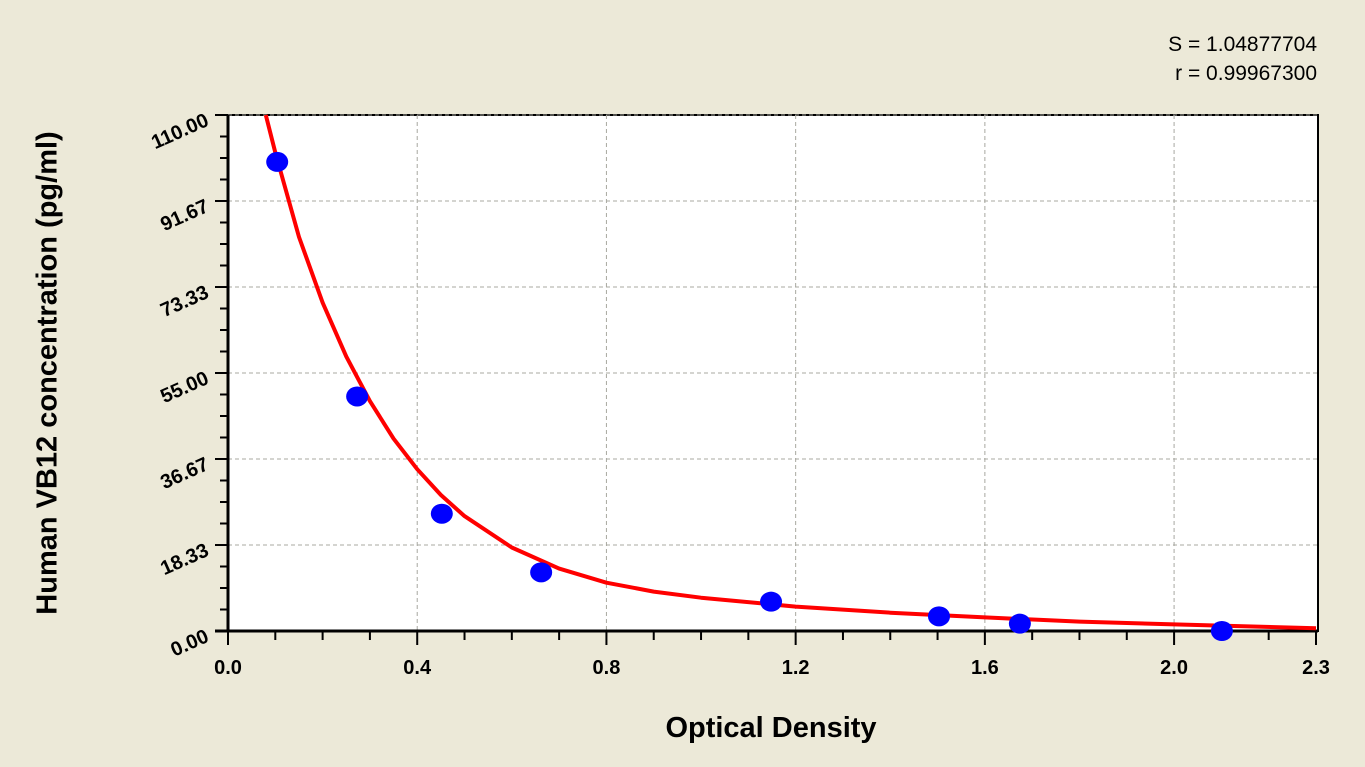 This screenshot has width=1365, height=767. Describe the element at coordinates (771, 728) in the screenshot. I see `x-axis-label: Optical Density` at that location.